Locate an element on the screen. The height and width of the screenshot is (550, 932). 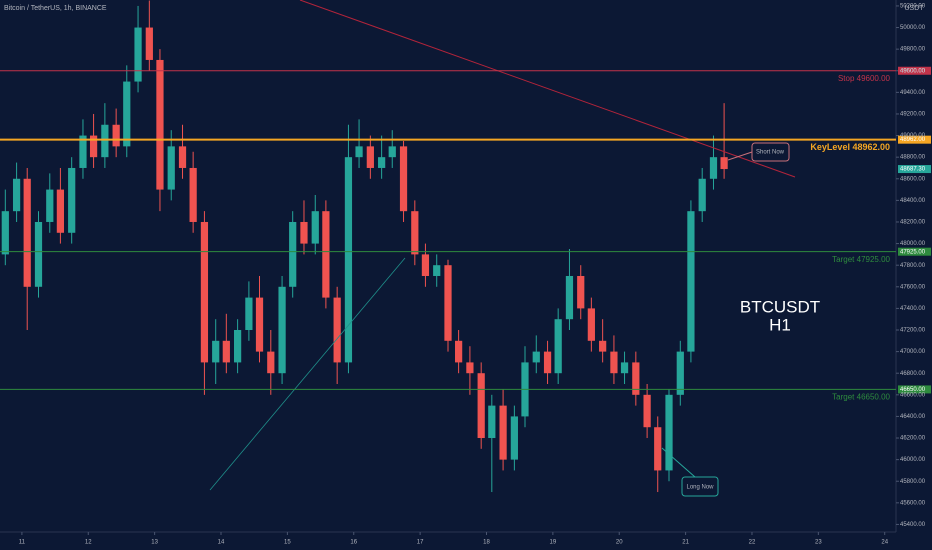
x-tick-label: 18 is located at coordinates (486, 543).